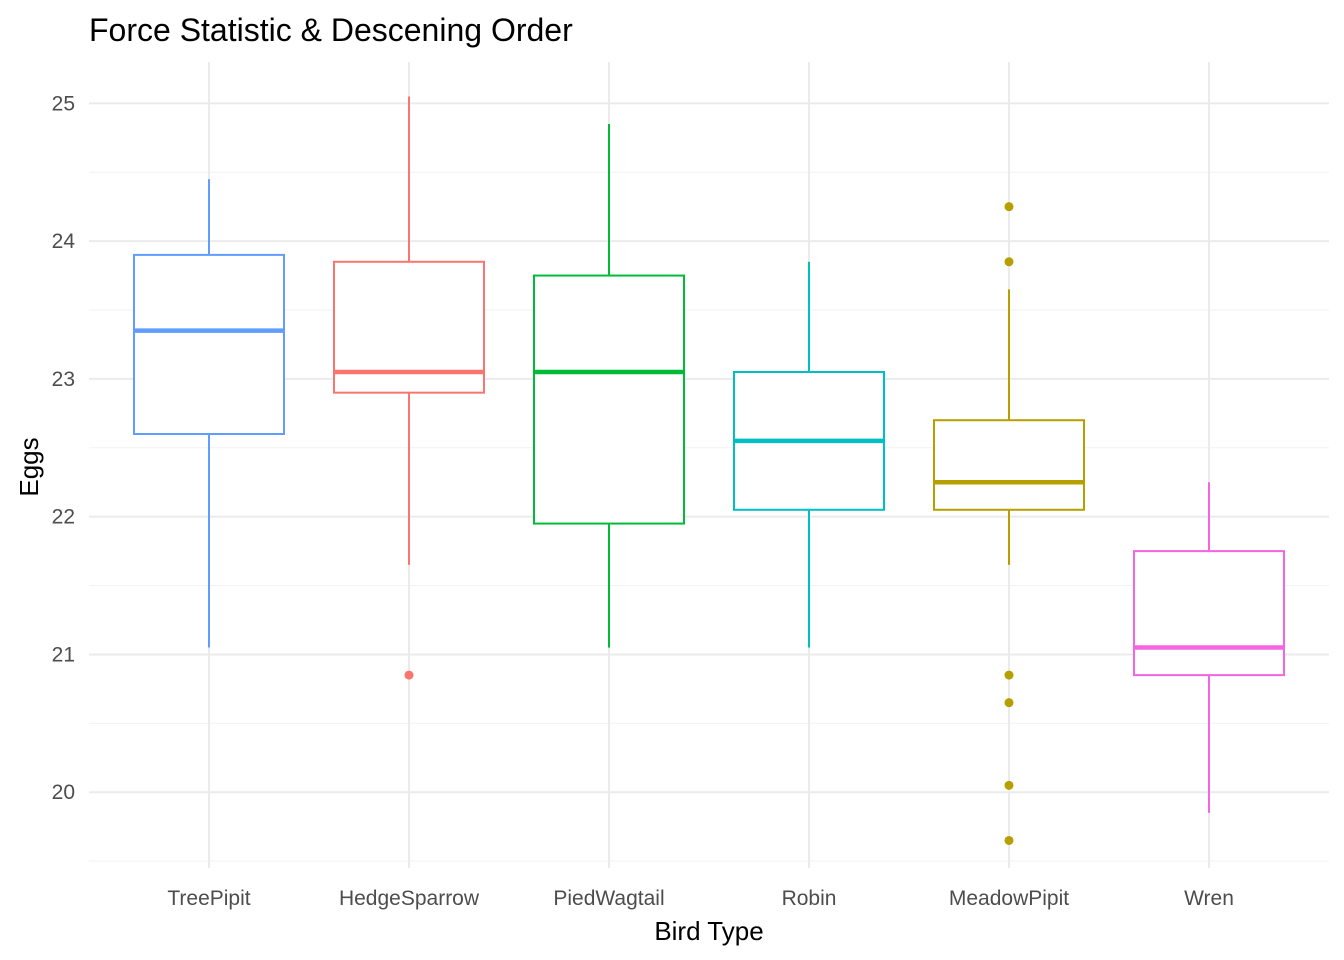  What do you see at coordinates (63, 792) in the screenshot?
I see `y-tick-label: 20` at bounding box center [63, 792].